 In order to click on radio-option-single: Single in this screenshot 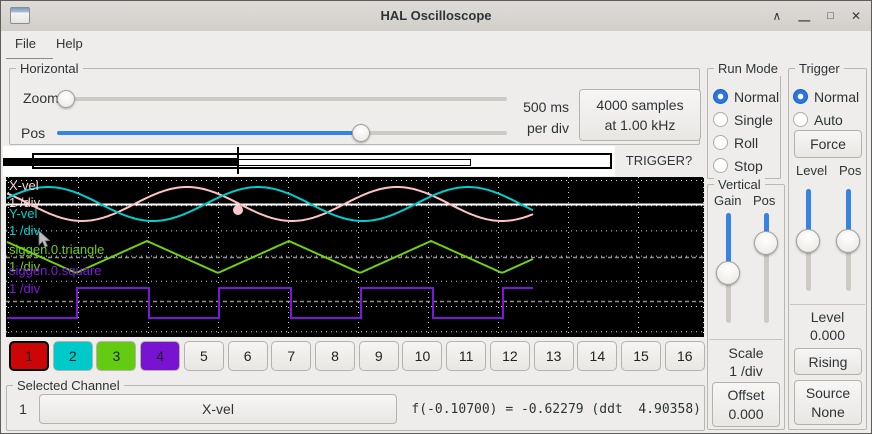, I will do `click(743, 119)`.